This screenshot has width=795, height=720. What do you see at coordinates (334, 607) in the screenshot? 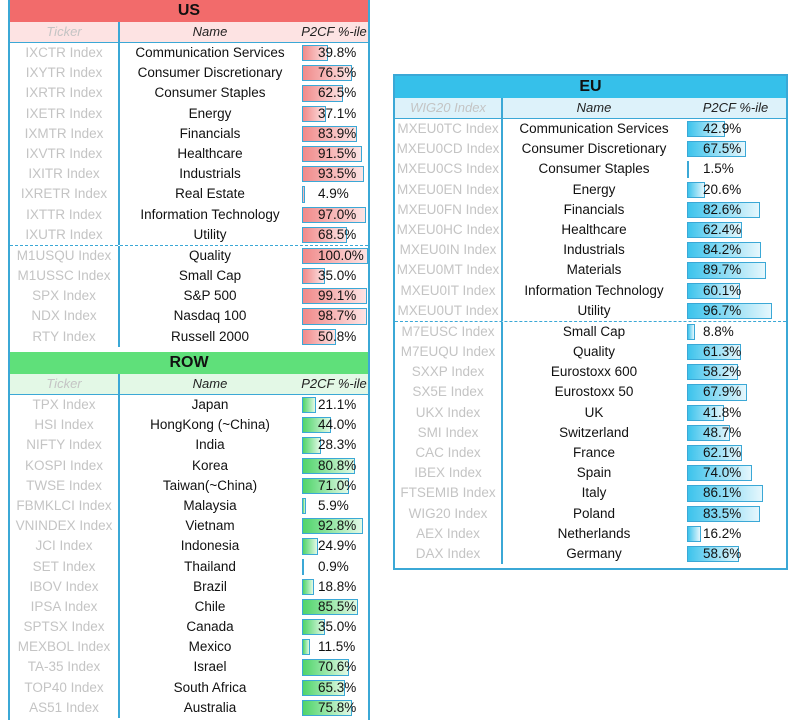
I see `percentile-cell: 85.5%` at bounding box center [334, 607].